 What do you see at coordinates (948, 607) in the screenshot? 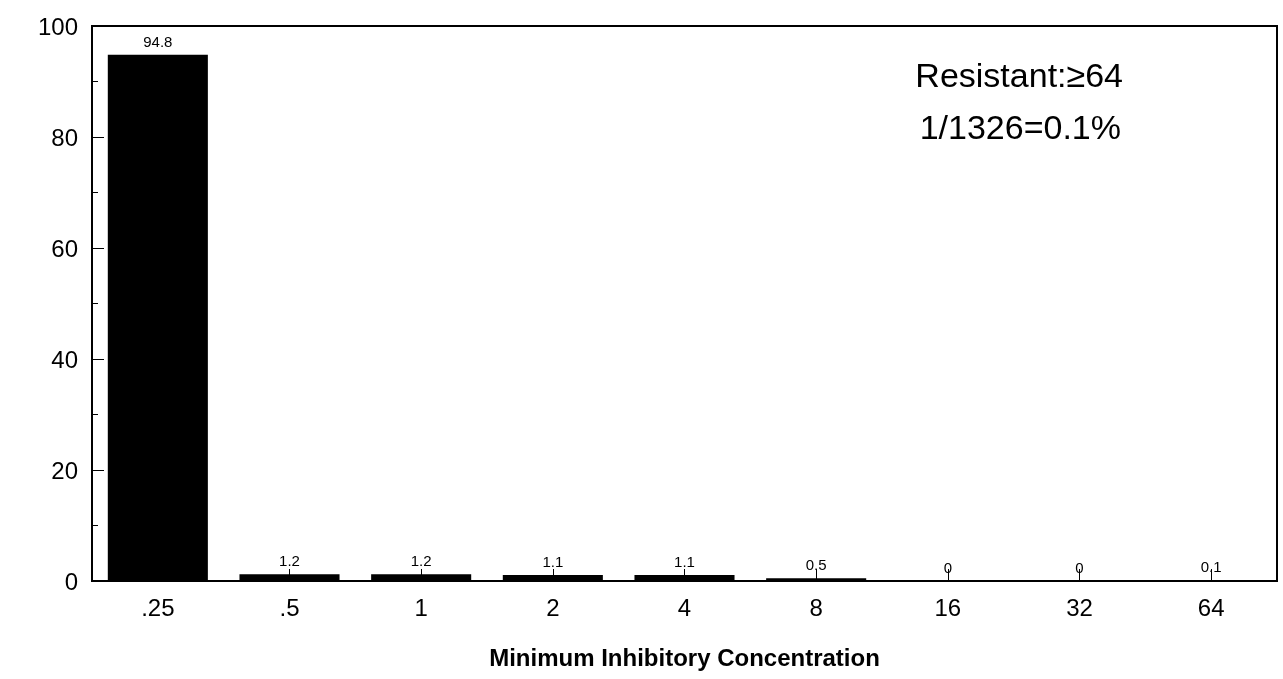
I see `x-tick-label: 16` at bounding box center [948, 607].